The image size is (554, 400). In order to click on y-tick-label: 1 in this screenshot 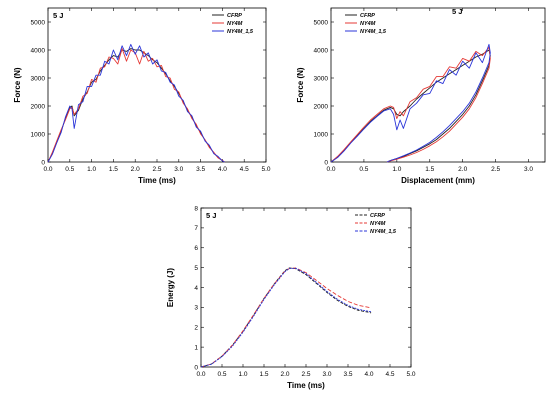, I will do `click(196, 347)`.